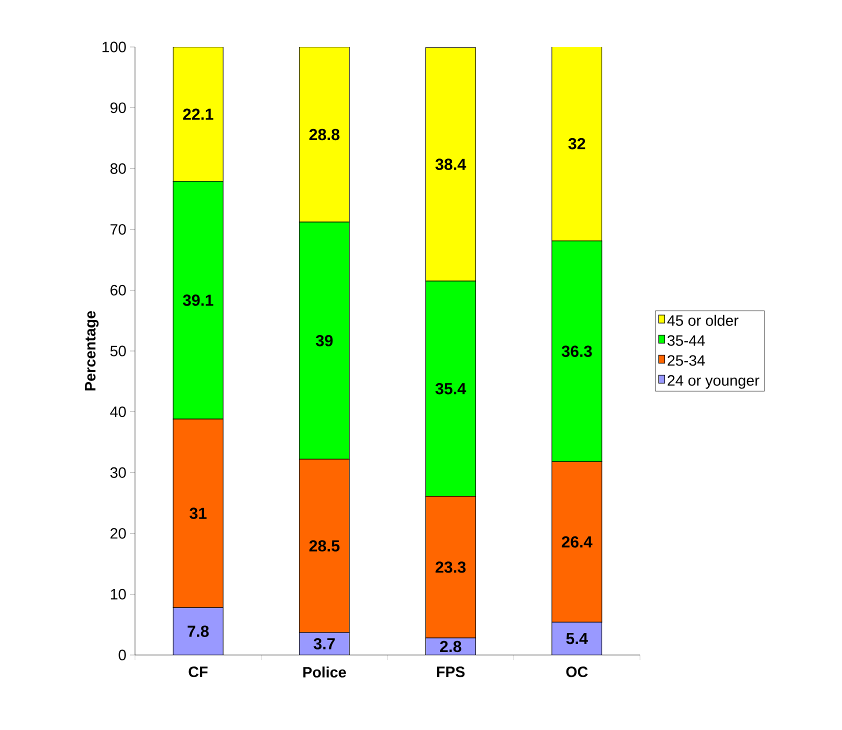 This screenshot has height=730, width=842. Describe the element at coordinates (118, 290) in the screenshot. I see `y-tick-label: 60` at that location.